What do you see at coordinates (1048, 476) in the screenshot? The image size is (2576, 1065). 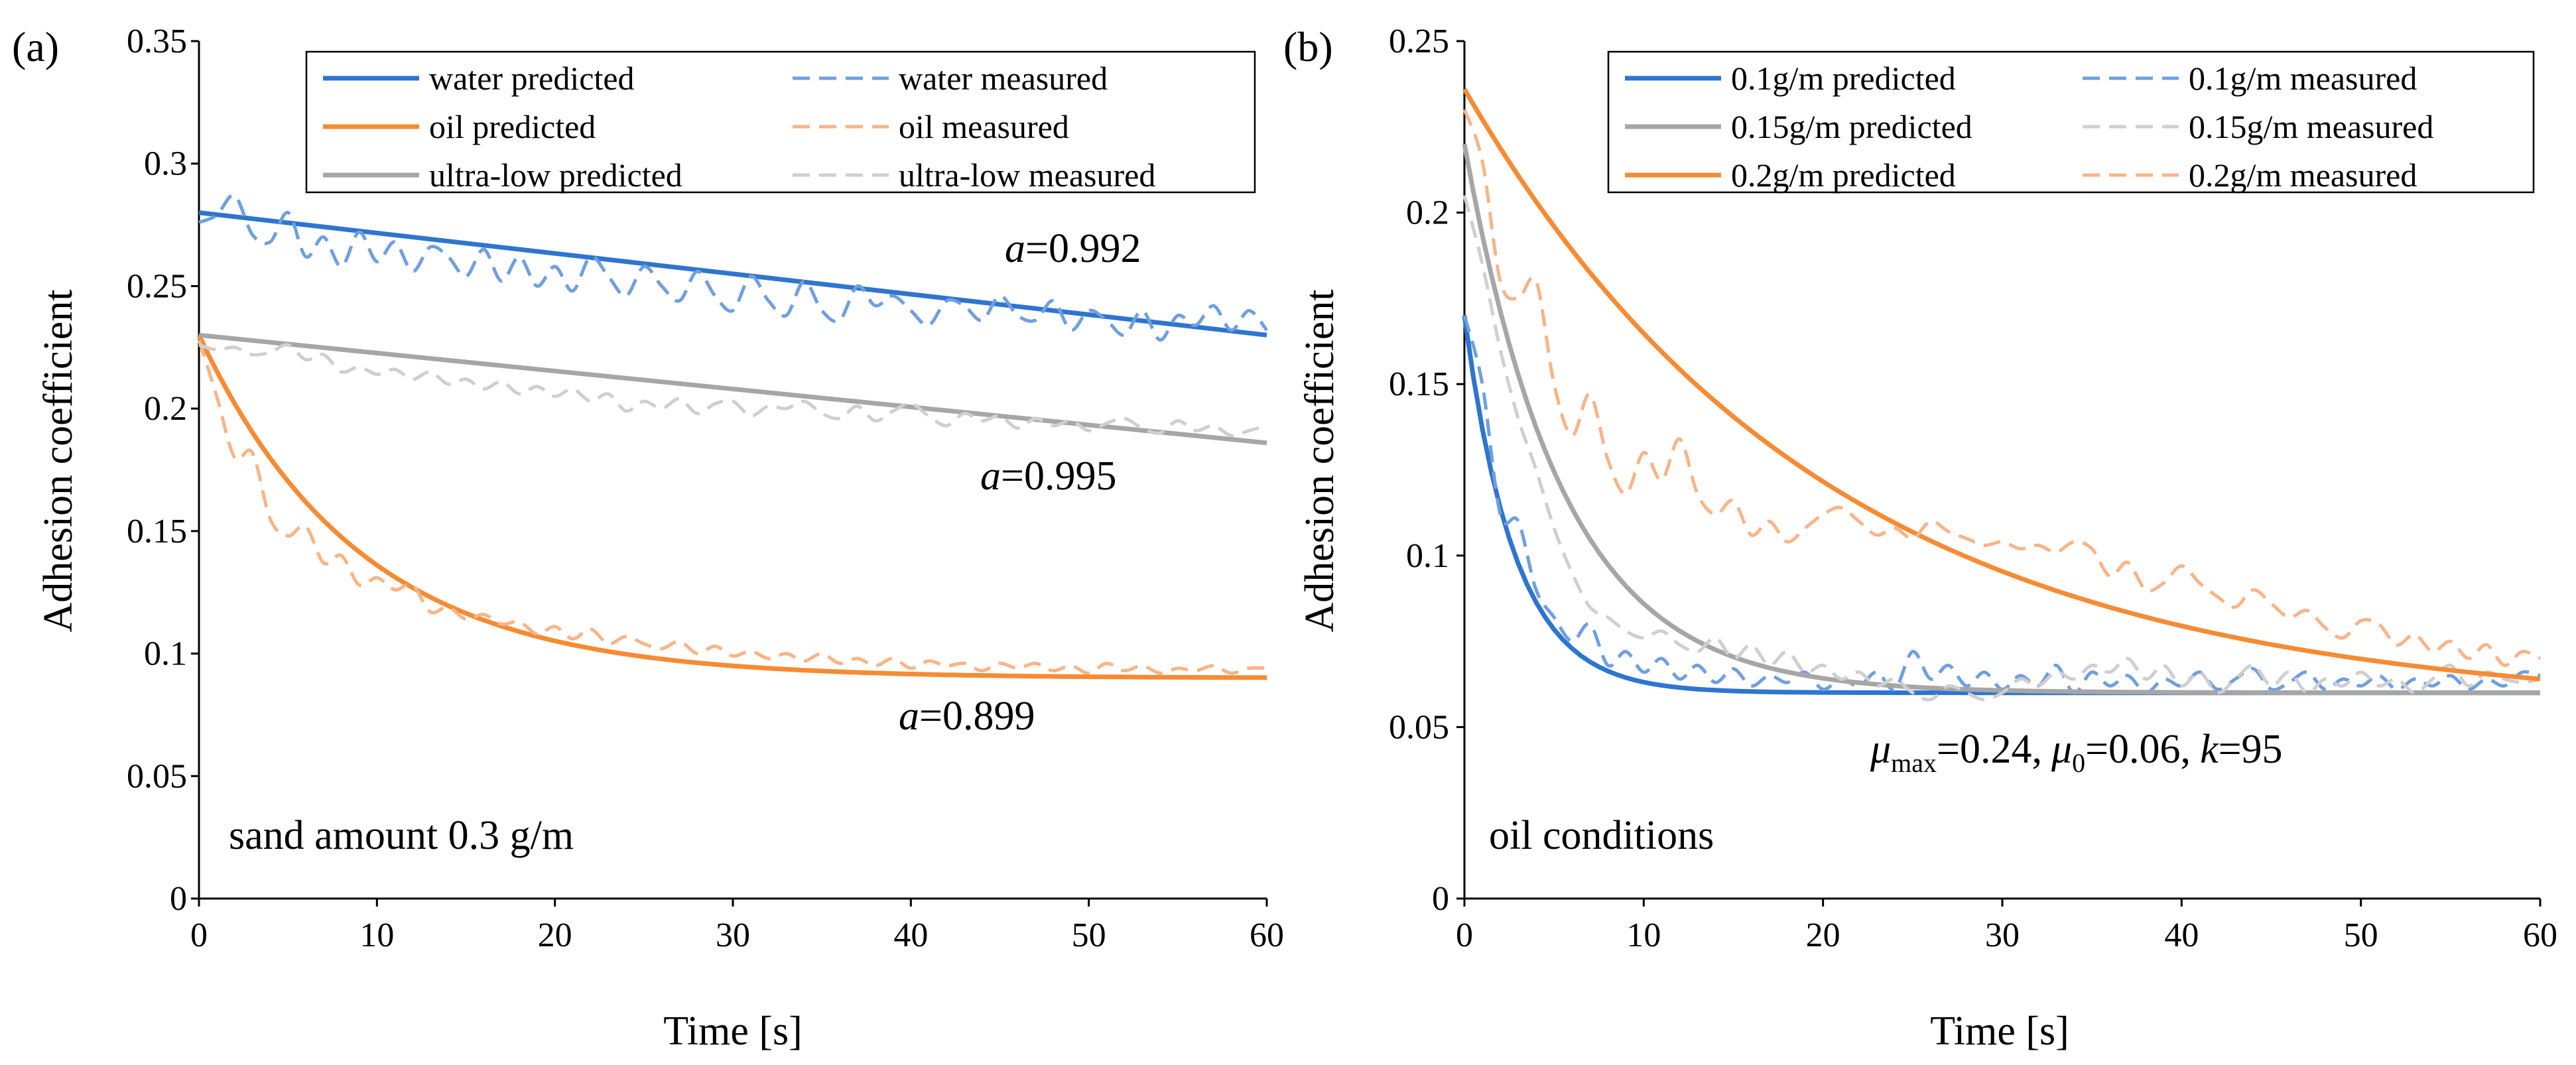 I see `annotation-a-ultralow: a=0.995` at bounding box center [1048, 476].